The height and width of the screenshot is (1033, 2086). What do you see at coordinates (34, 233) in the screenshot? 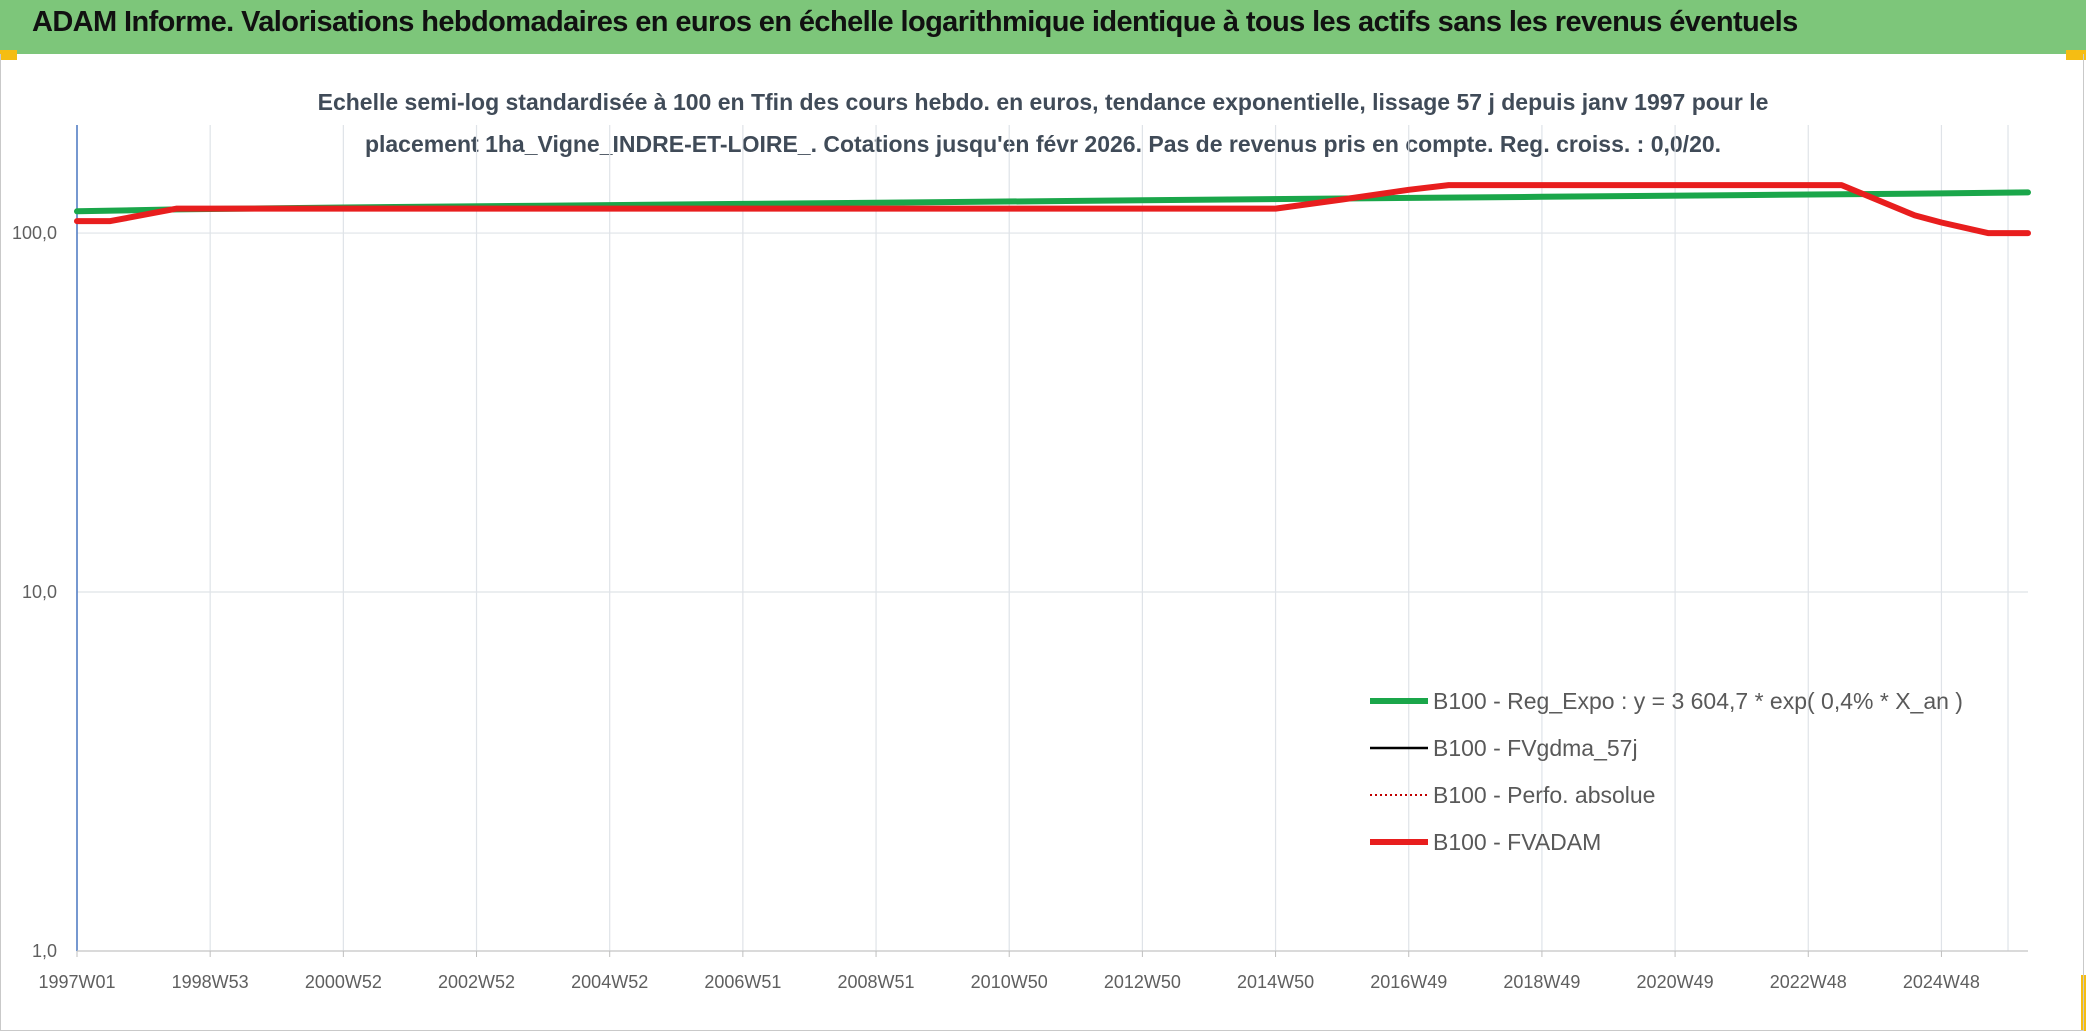
I see `y-tick-label: 100,0` at bounding box center [34, 233].